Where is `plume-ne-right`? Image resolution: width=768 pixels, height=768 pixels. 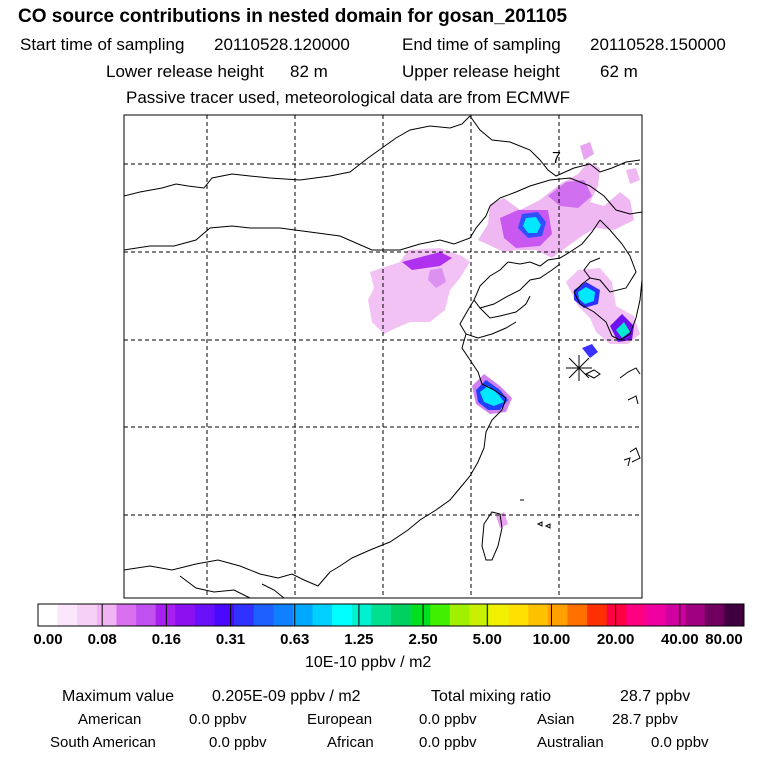 plume-ne-right is located at coordinates (633, 176).